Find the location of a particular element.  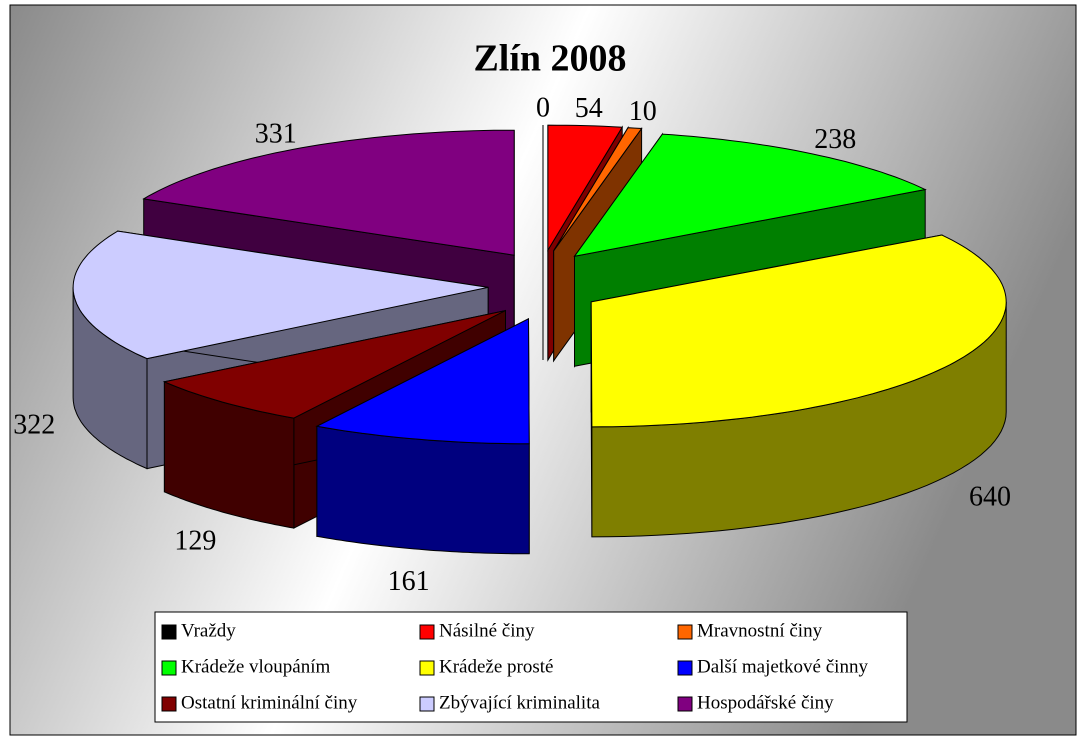

data-label: 129 is located at coordinates (195, 540).